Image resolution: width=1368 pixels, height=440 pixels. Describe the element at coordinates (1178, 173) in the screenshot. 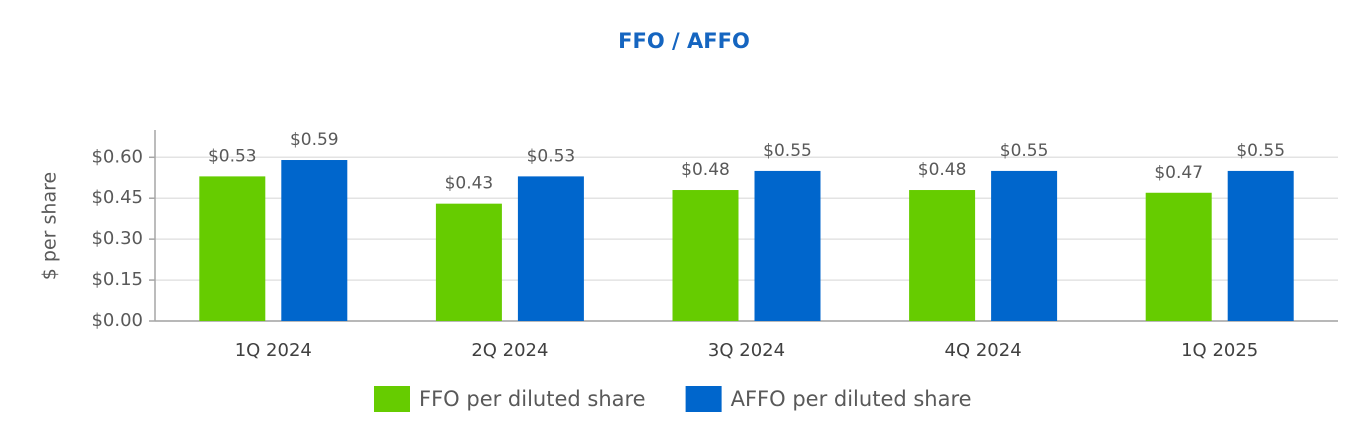

I see `value-label: $0.47` at that location.